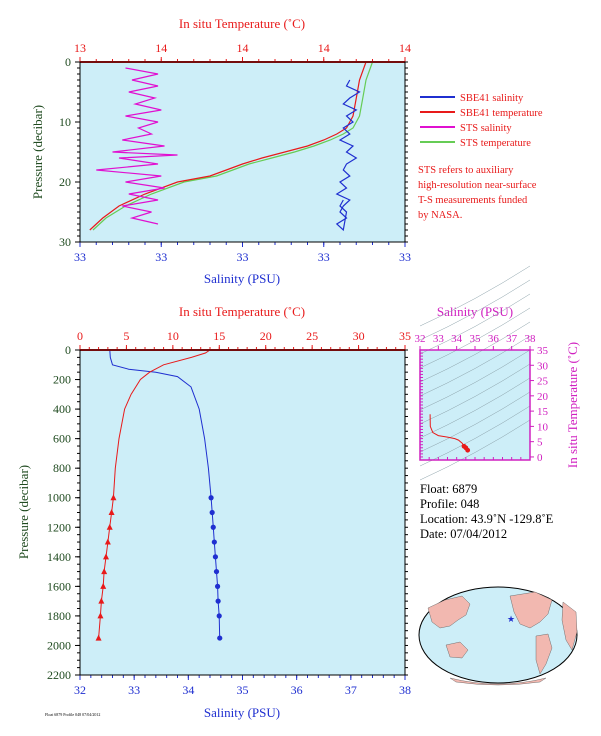 Image resolution: width=601 pixels, height=736 pixels. I want to click on top-pressure-axis-title: Pressure (decibar), so click(37, 152).